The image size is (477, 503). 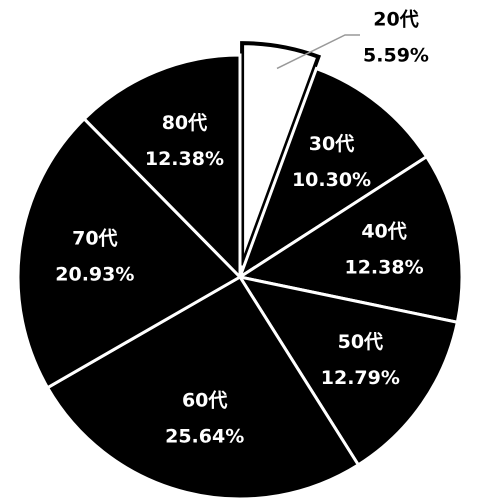 I want to click on slice-value: 10.30%, so click(x=331, y=180).